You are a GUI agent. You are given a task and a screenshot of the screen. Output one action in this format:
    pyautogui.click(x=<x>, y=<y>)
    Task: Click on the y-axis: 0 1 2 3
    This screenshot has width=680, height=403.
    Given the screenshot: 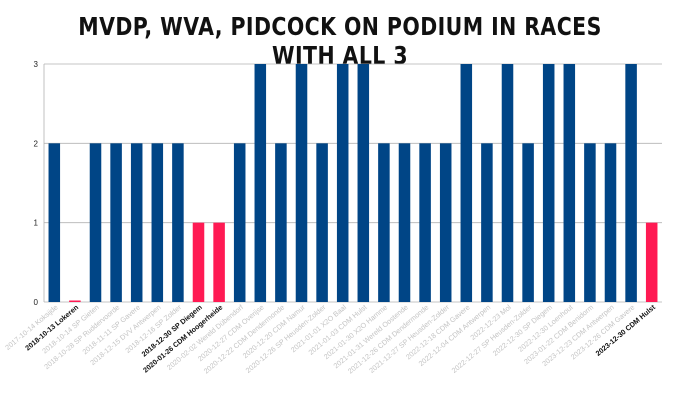 What is the action you would take?
    pyautogui.click(x=39, y=183)
    